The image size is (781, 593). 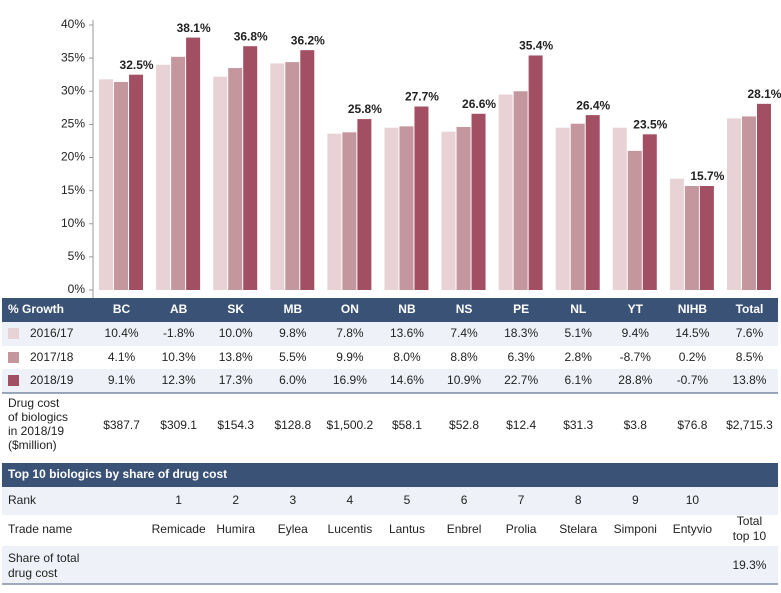 I want to click on y-tick-label: 40%, so click(x=73, y=24).